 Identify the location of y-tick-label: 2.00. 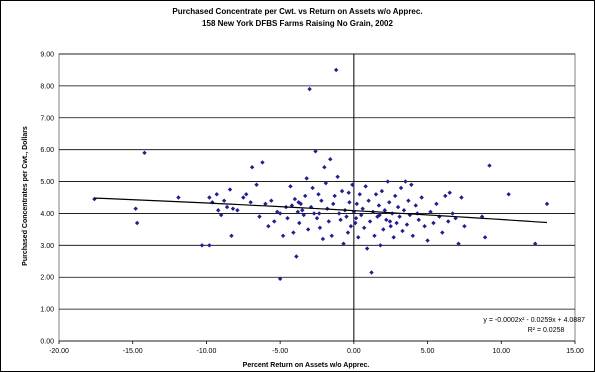
(47, 278).